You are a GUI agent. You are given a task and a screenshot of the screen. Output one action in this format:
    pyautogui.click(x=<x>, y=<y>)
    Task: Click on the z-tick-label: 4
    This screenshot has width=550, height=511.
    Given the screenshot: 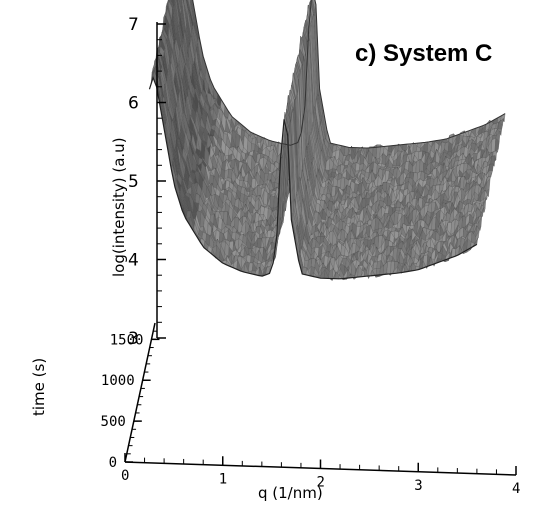 What is the action you would take?
    pyautogui.click(x=133, y=261)
    